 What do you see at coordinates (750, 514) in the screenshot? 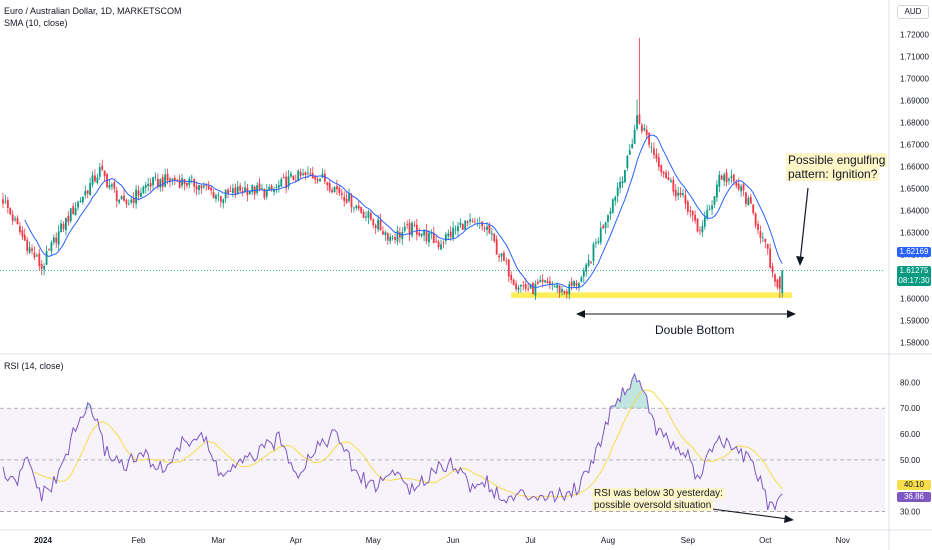
I see `rsi-note-arrow` at bounding box center [750, 514].